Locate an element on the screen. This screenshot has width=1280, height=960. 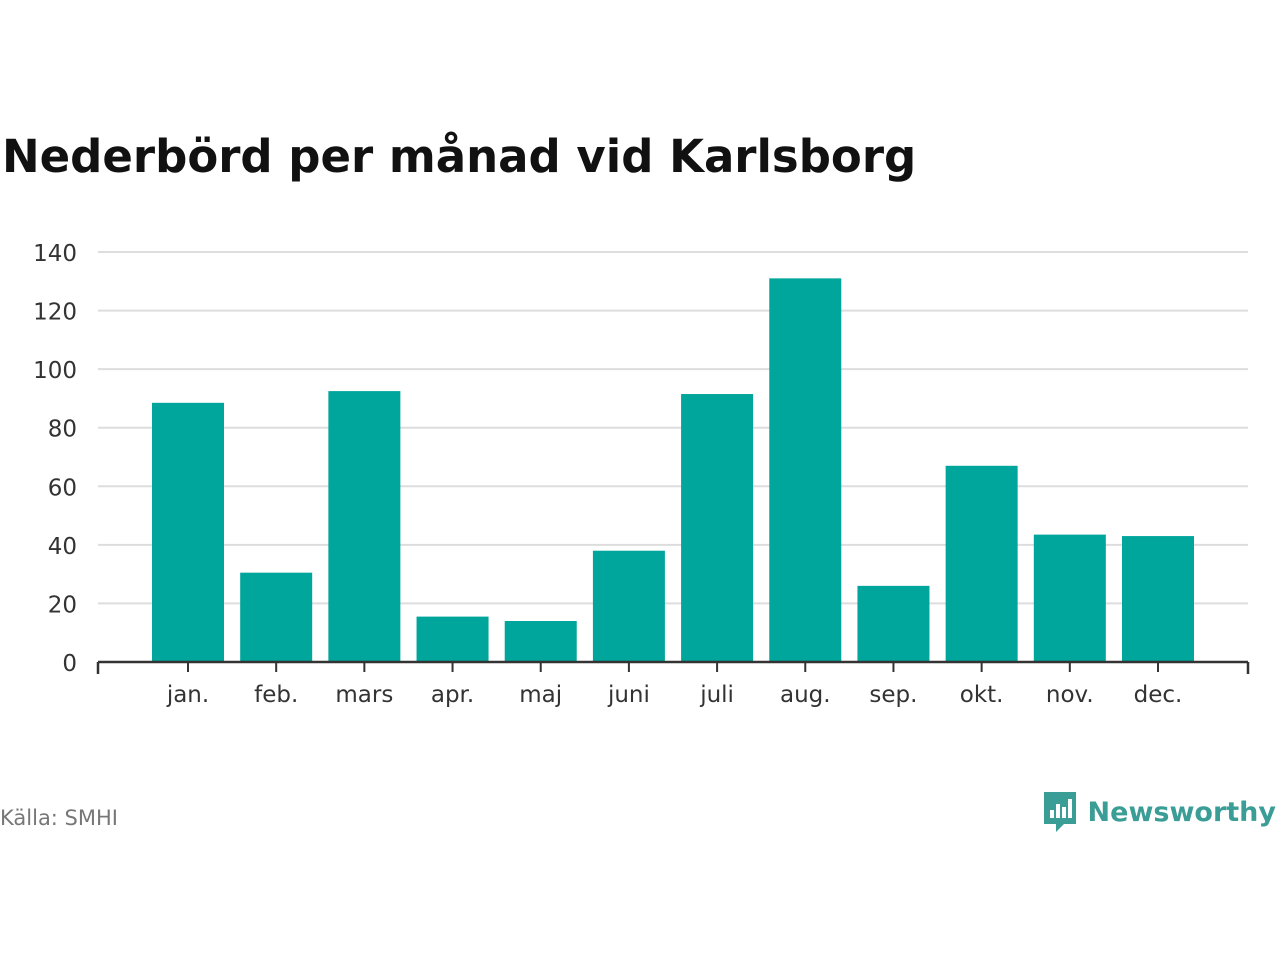
x-tick-label: nov. is located at coordinates (1070, 695).